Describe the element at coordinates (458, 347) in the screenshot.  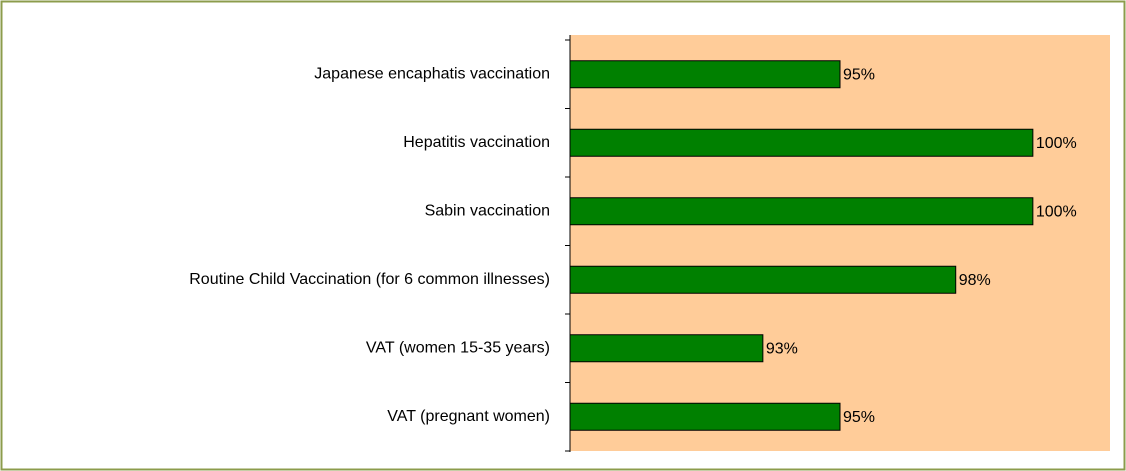
I see `y-tick-label: VAT (women 15-35 years)` at that location.